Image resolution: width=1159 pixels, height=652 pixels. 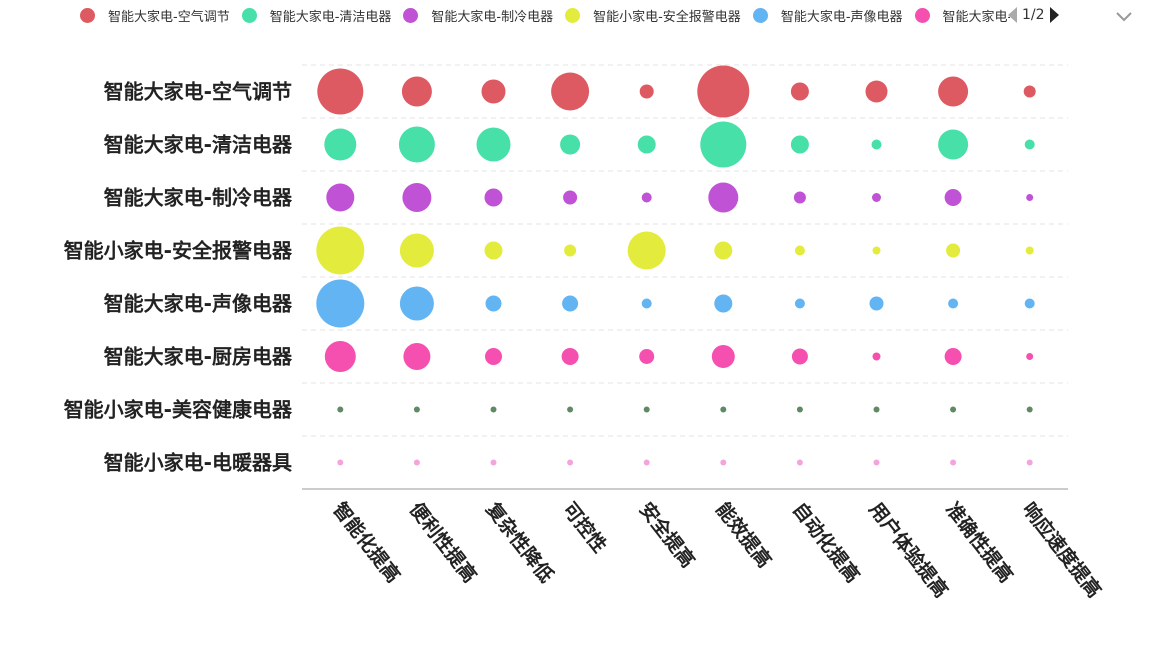 I want to click on y-tick-label: 智能大家电-厨房电器, so click(x=198, y=357).